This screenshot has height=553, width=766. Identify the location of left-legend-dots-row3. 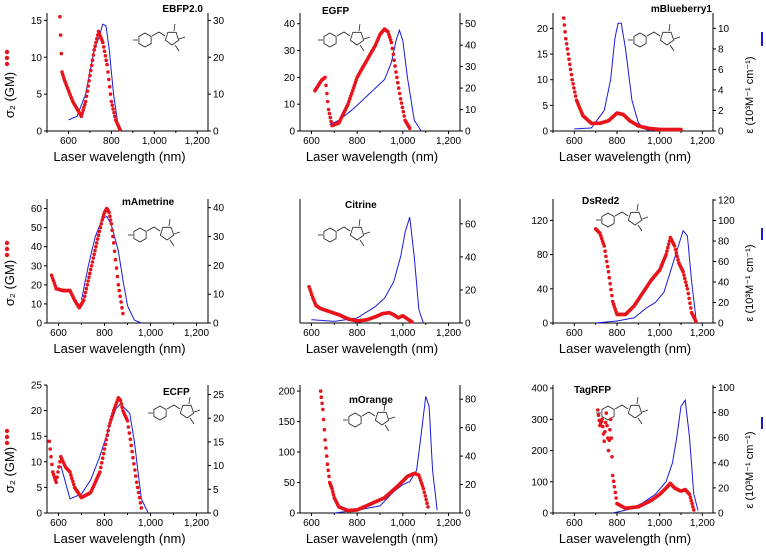
(7, 437).